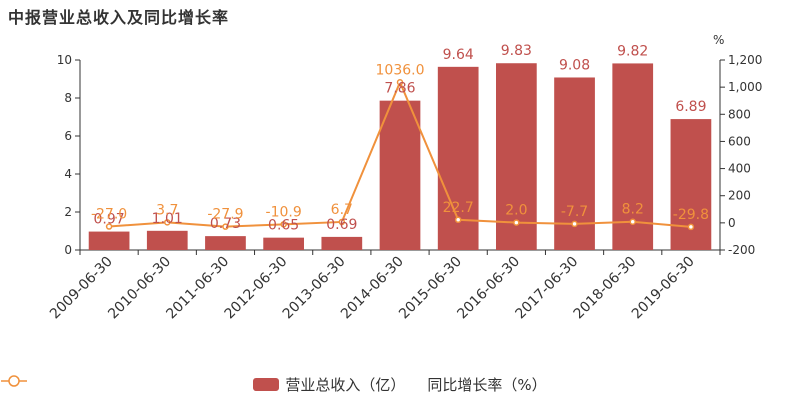  What do you see at coordinates (458, 55) in the screenshot?
I see `bar-value-label: 9.64` at bounding box center [458, 55].